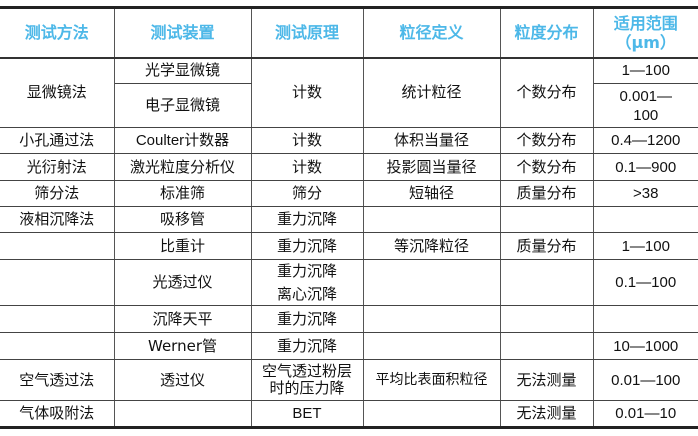 The height and width of the screenshot is (436, 698). What do you see at coordinates (431, 140) in the screenshot?
I see `cell: 体积当量径` at bounding box center [431, 140].